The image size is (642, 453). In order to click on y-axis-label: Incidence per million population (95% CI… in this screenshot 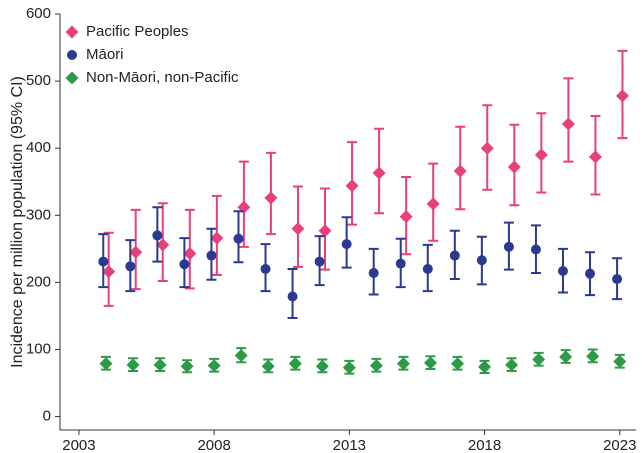, I will do `click(17, 222)`.